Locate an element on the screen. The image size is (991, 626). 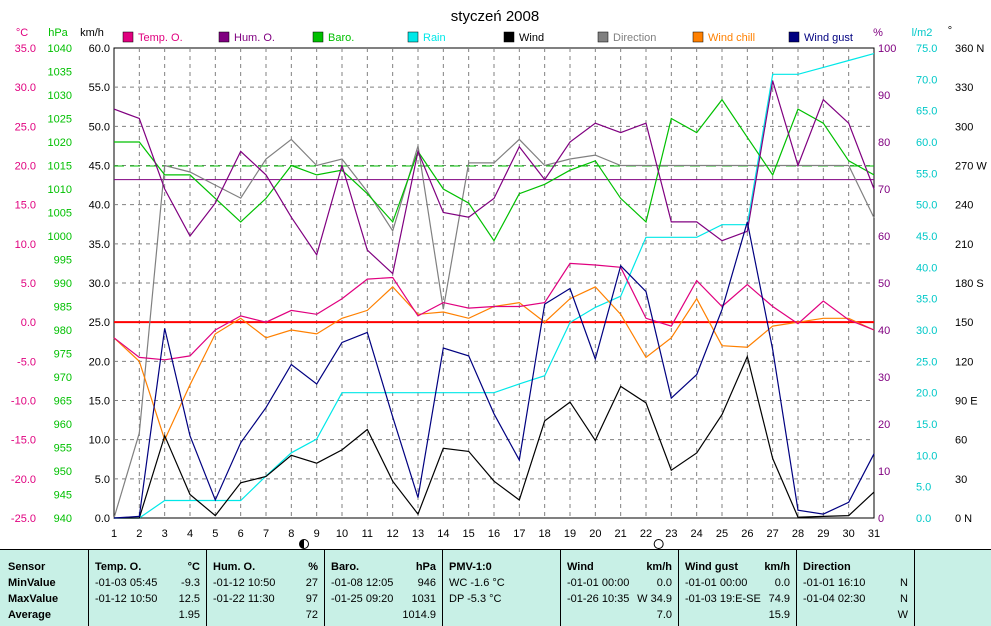
pmv-header: PMV-1:0 is located at coordinates (470, 567).